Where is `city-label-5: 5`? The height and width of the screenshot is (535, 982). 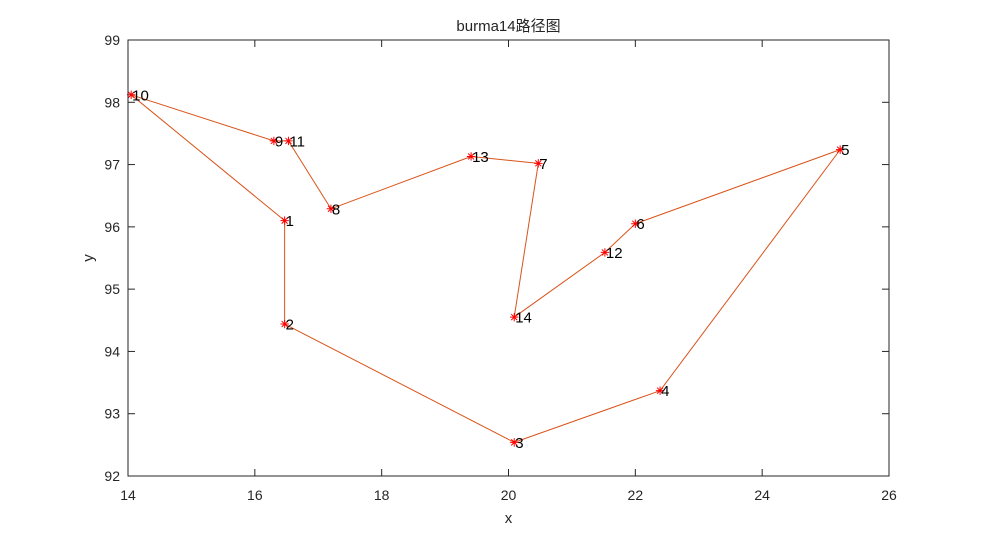
city-label-5: 5 is located at coordinates (845, 150).